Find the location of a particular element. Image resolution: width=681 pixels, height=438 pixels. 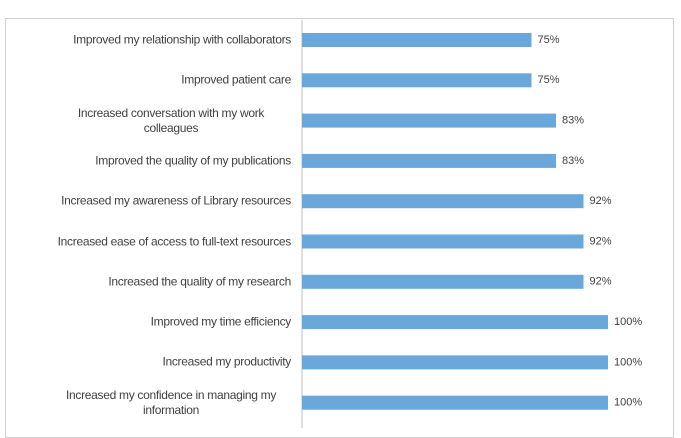

category-label: Increased the quality of my research is located at coordinates (199, 281).